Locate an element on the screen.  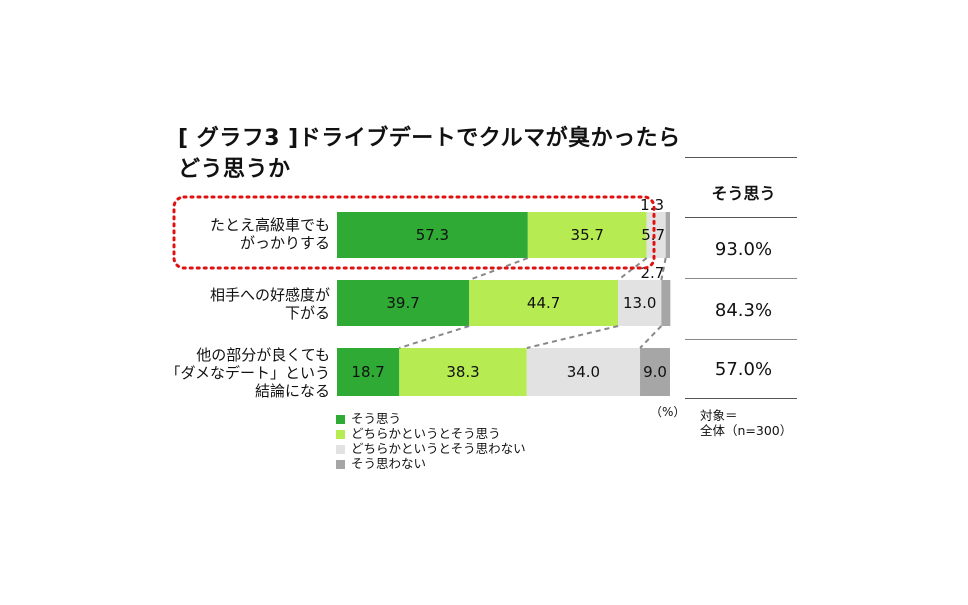
bar-r3-s2 is located at coordinates (463, 372).